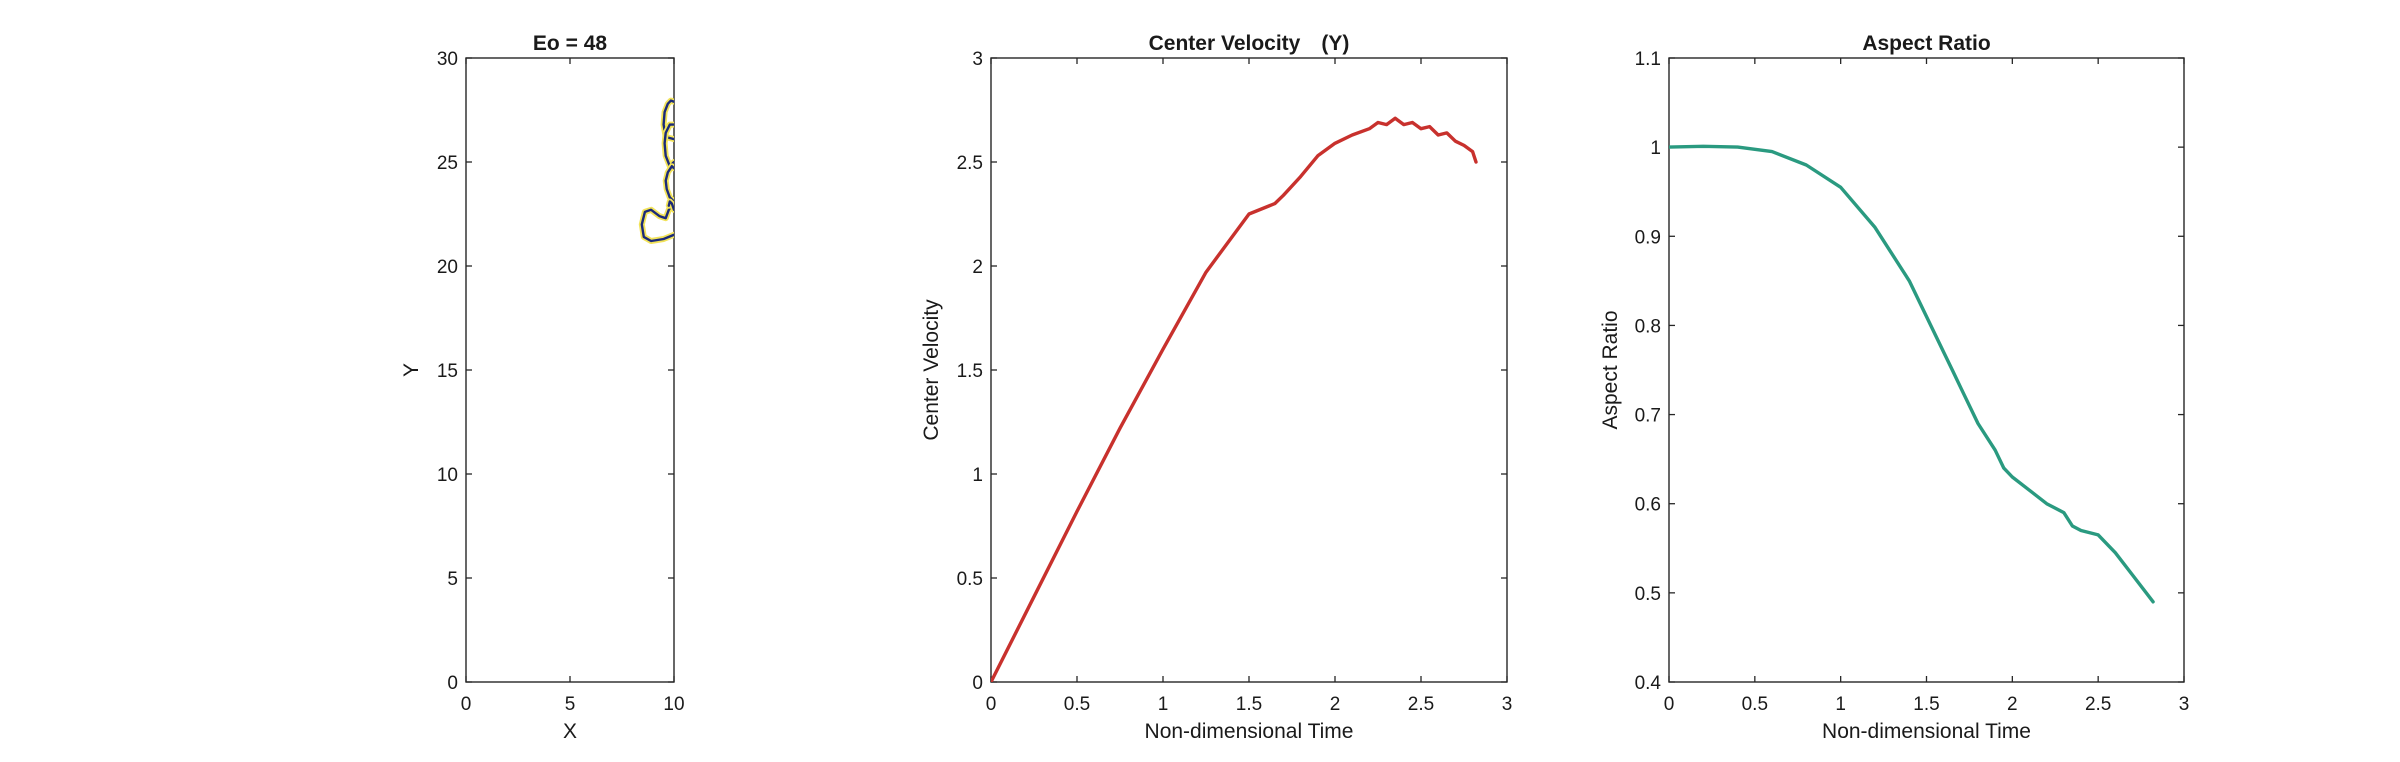 The image size is (2400, 762). What do you see at coordinates (931, 370) in the screenshot?
I see `y-axis-label: Center Velocity` at bounding box center [931, 370].